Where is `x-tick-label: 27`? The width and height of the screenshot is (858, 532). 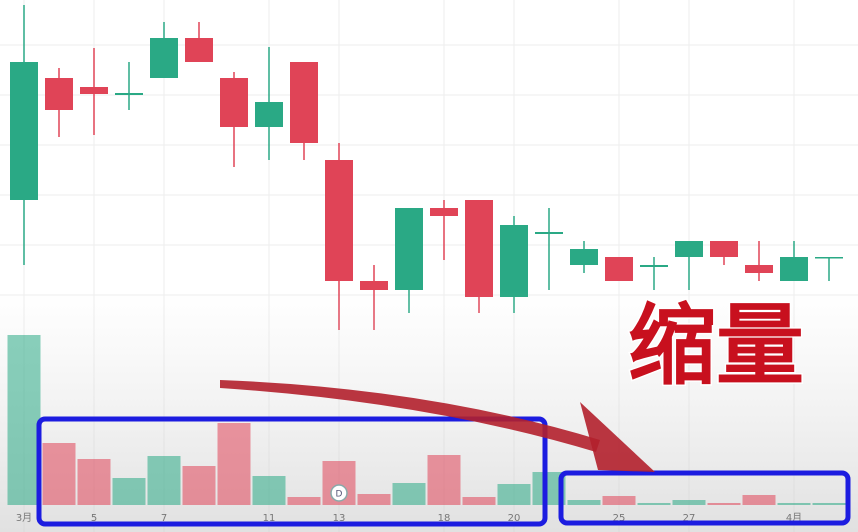 x-tick-label: 27 is located at coordinates (689, 518).